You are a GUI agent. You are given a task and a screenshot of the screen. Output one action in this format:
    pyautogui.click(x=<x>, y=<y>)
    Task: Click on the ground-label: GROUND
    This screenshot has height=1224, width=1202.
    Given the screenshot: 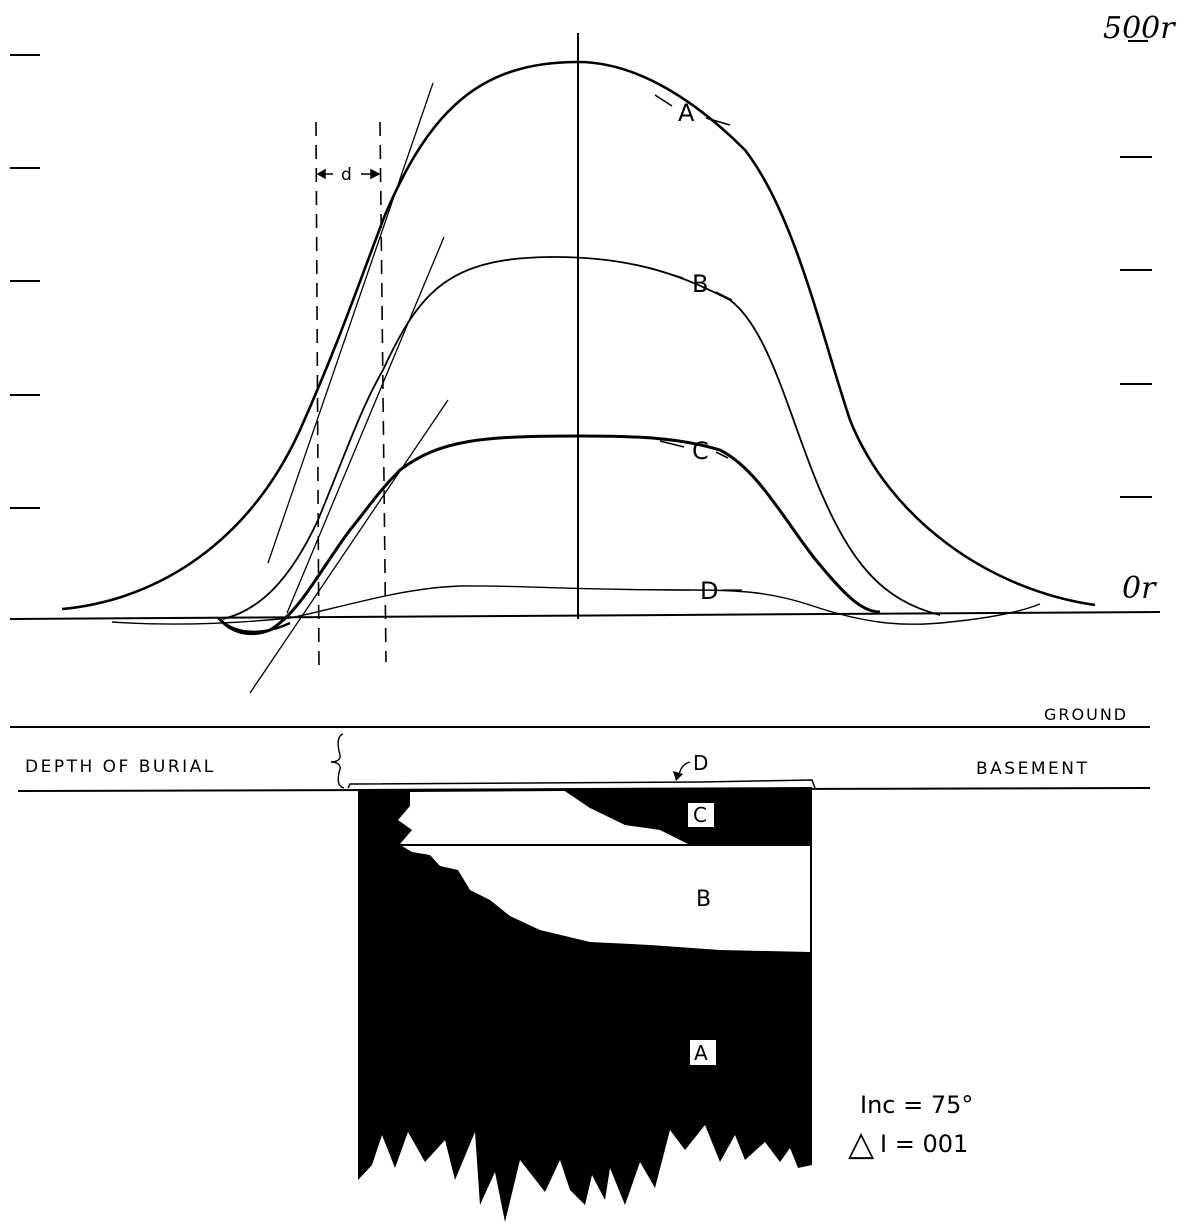 What is the action you would take?
    pyautogui.click(x=1086, y=714)
    